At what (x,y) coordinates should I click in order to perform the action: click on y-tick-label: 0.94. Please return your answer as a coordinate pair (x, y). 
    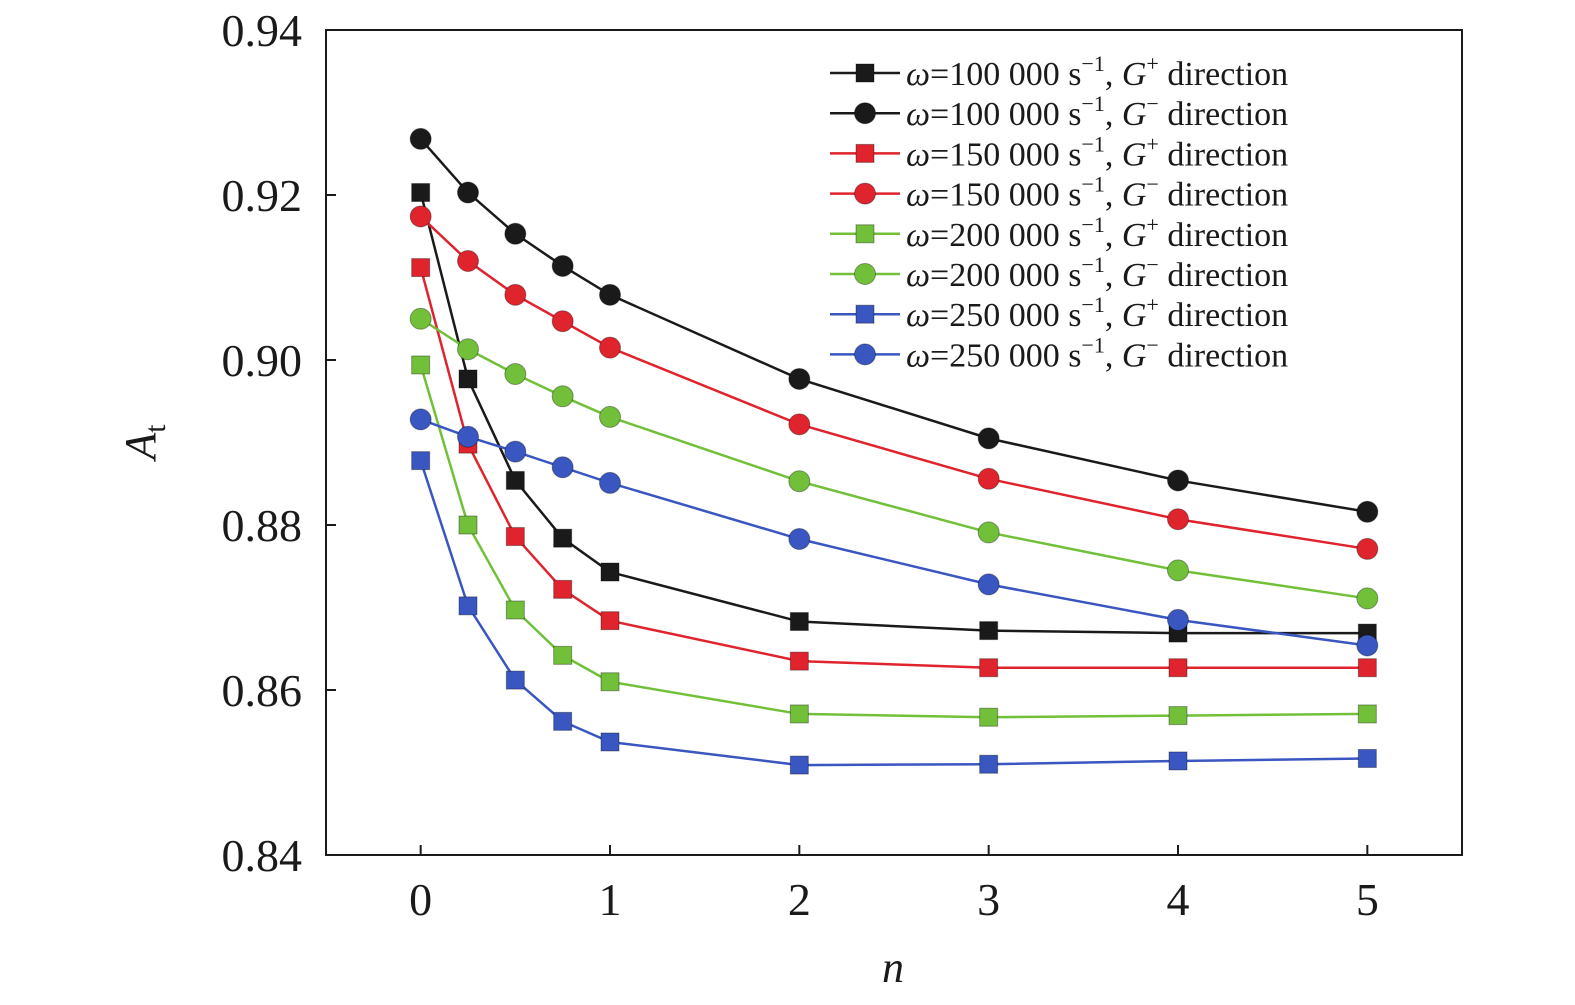
    Looking at the image, I should click on (262, 30).